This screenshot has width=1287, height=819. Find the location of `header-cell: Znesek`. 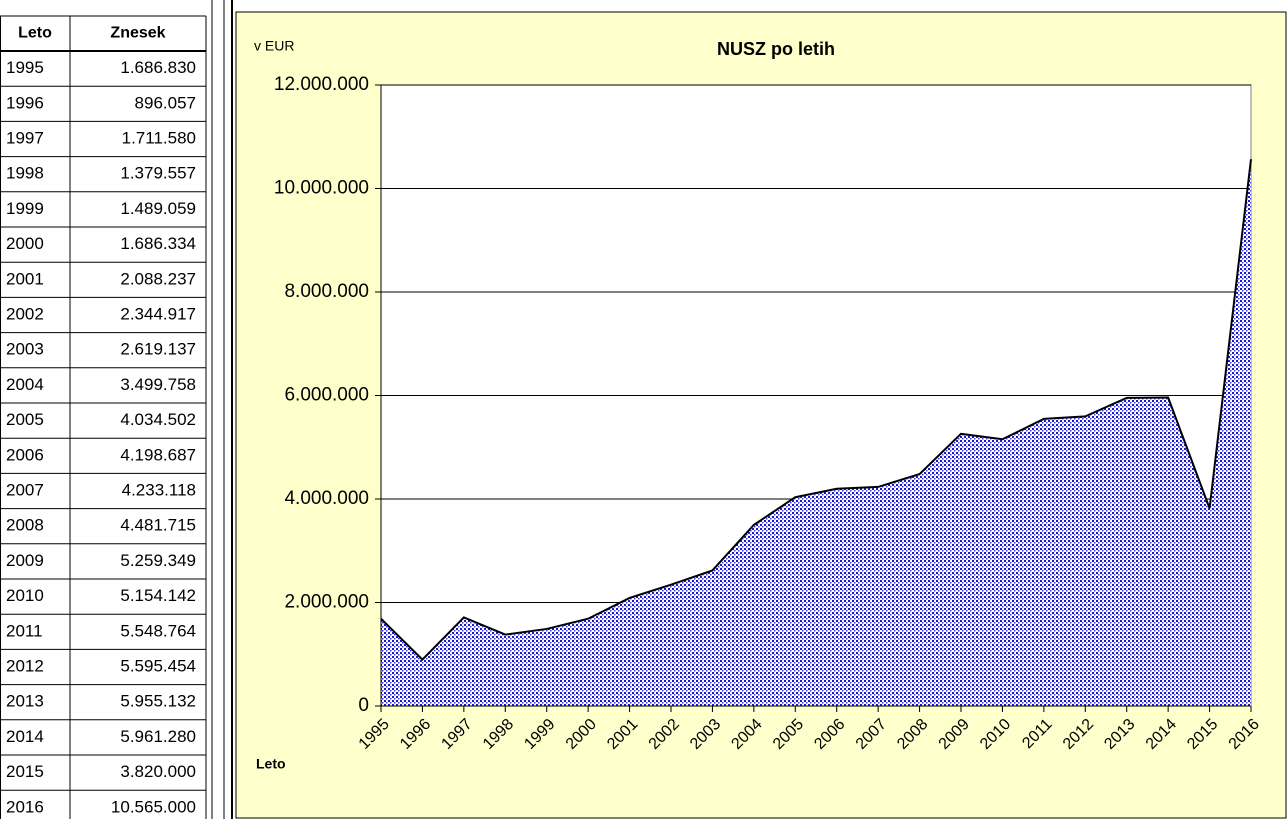

header-cell: Znesek is located at coordinates (137, 33).